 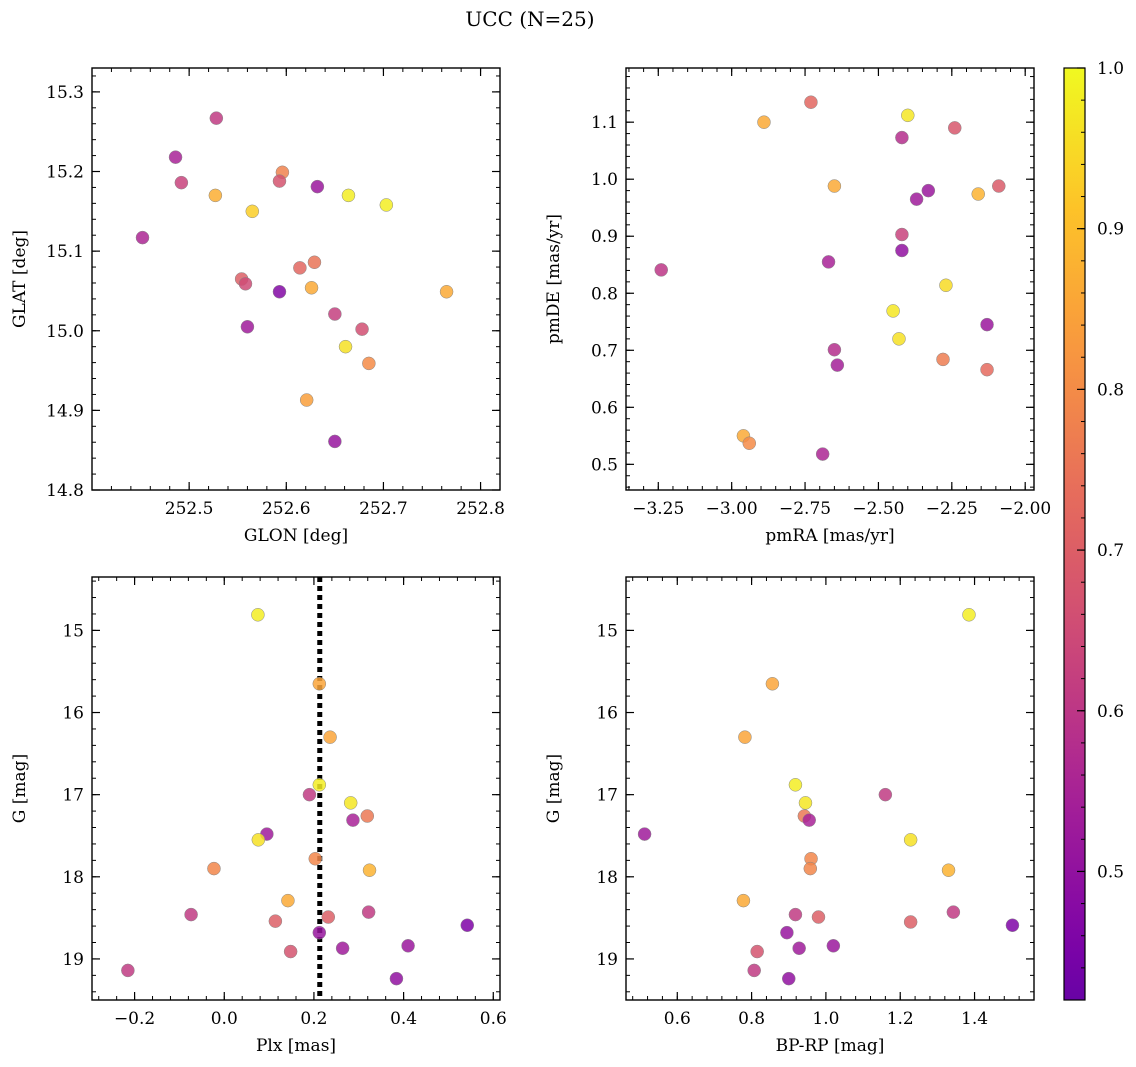 I want to click on y-tick-label: 15.2, so click(x=65, y=173).